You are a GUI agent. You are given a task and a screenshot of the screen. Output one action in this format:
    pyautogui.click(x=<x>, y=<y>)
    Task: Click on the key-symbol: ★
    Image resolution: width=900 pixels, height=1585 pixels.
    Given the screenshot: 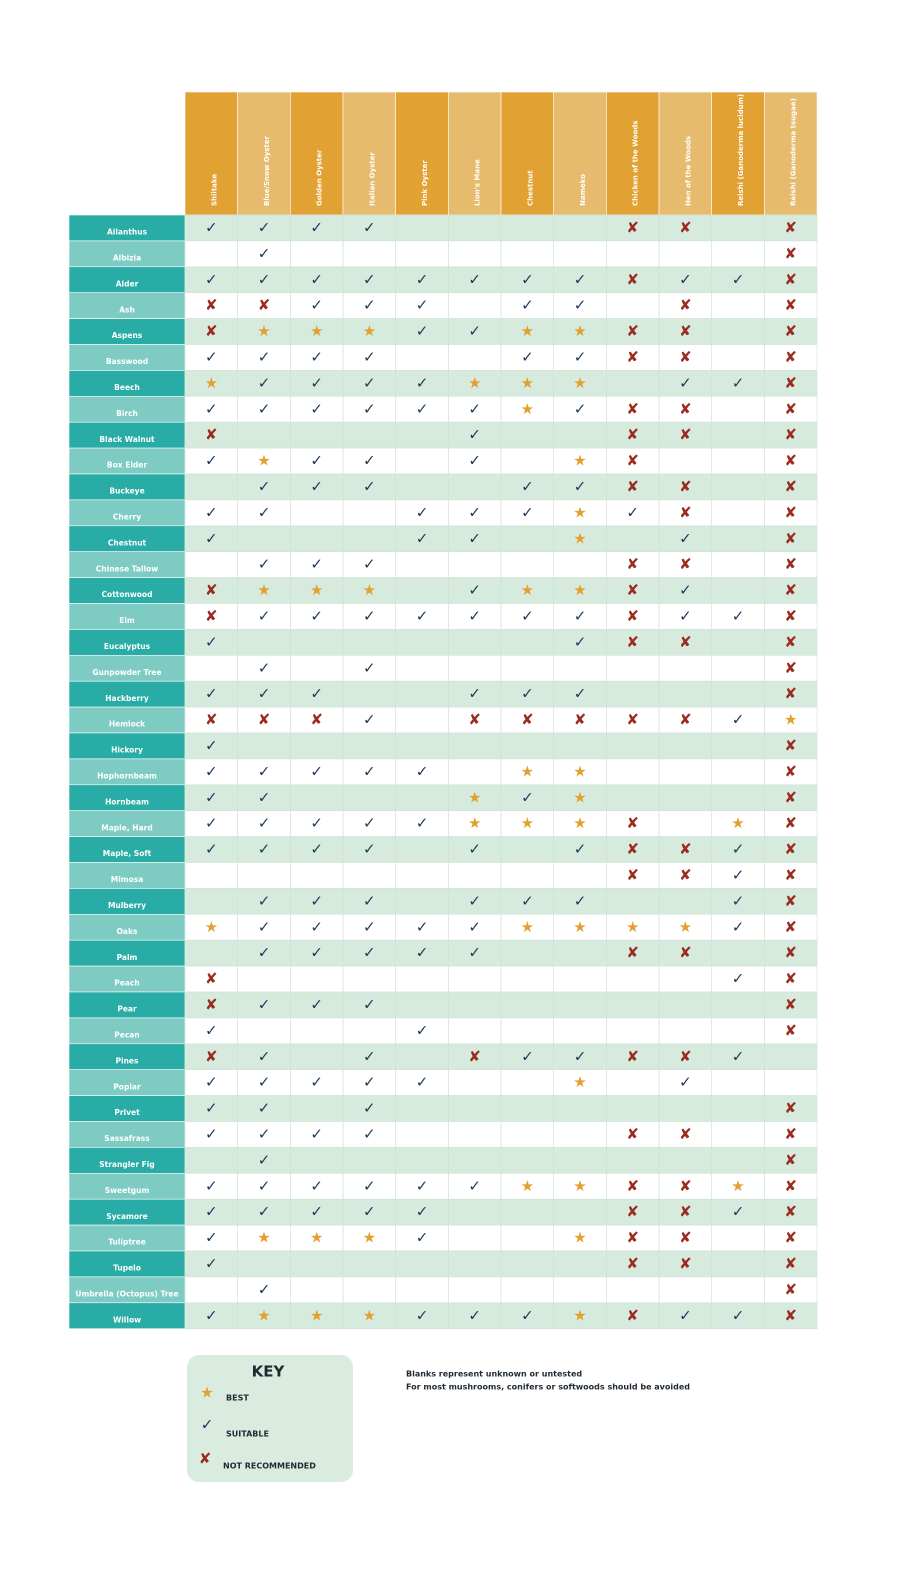 What is the action you would take?
    pyautogui.click(x=206, y=1393)
    